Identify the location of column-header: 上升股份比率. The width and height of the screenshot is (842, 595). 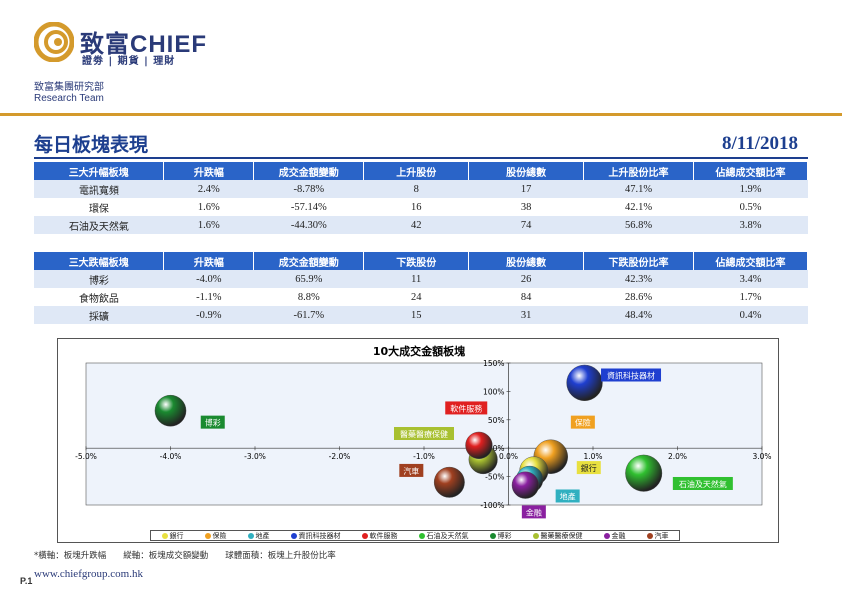
(639, 171).